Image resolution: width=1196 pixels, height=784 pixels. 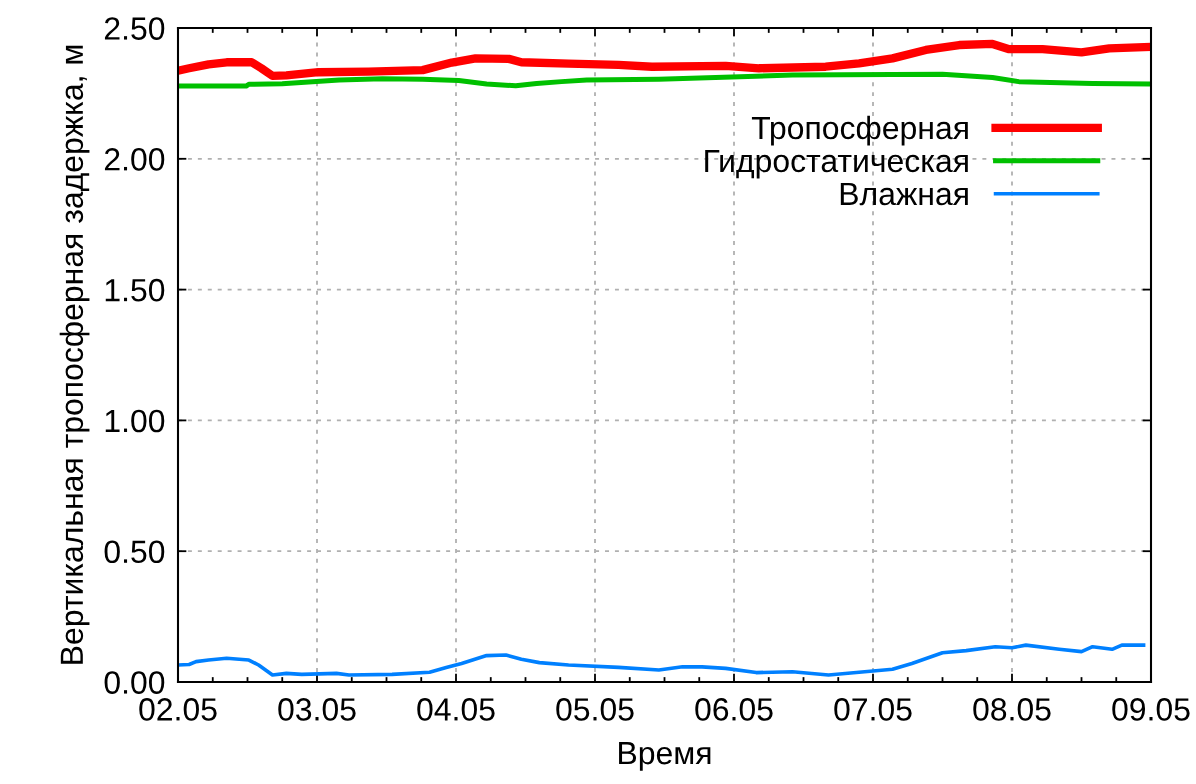 I want to click on y-tick-label: 0.50, so click(x=134, y=552).